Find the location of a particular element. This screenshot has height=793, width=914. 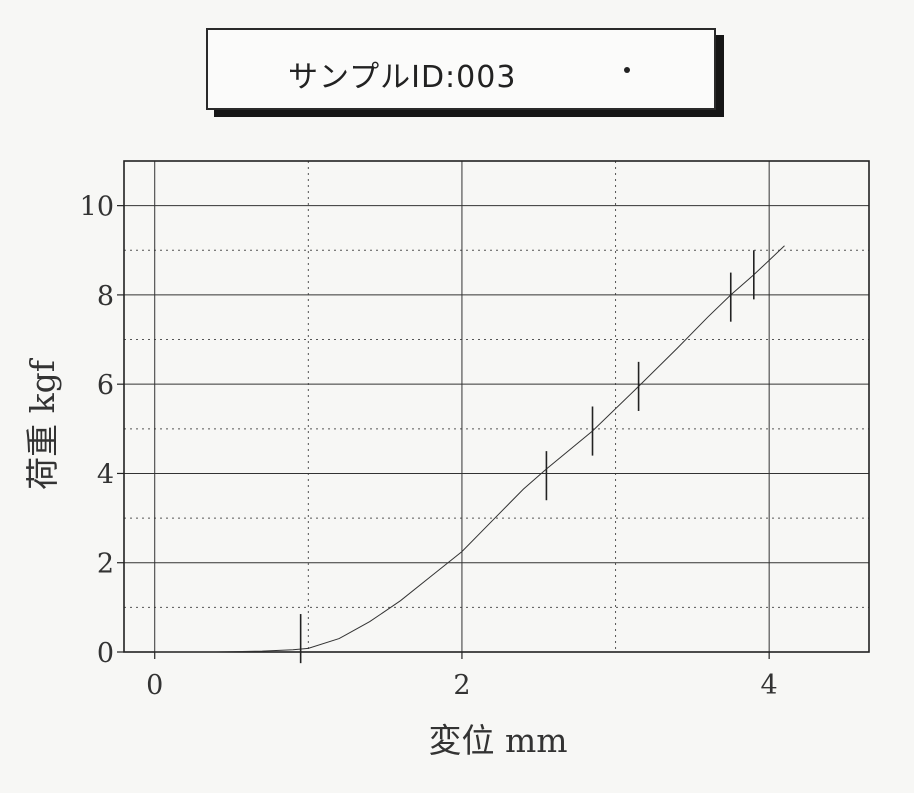

y-tick-label: 8 is located at coordinates (105, 296).